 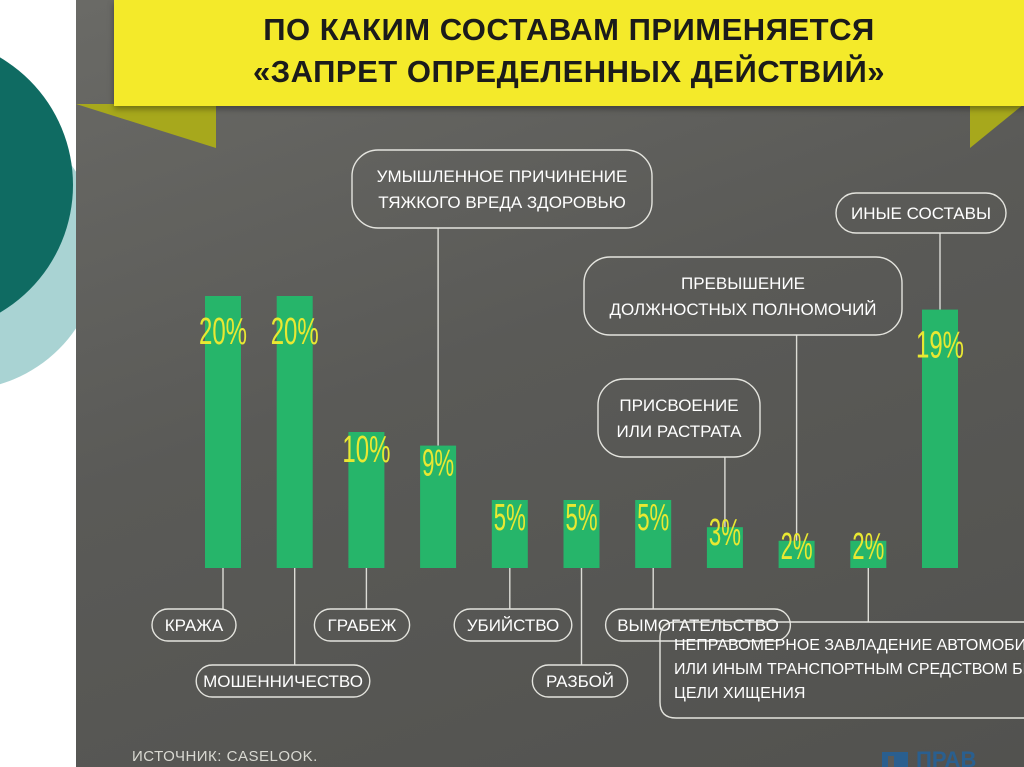 I want to click on category-label: ИНЫЕ СОСТАВЫ, so click(x=921, y=213).